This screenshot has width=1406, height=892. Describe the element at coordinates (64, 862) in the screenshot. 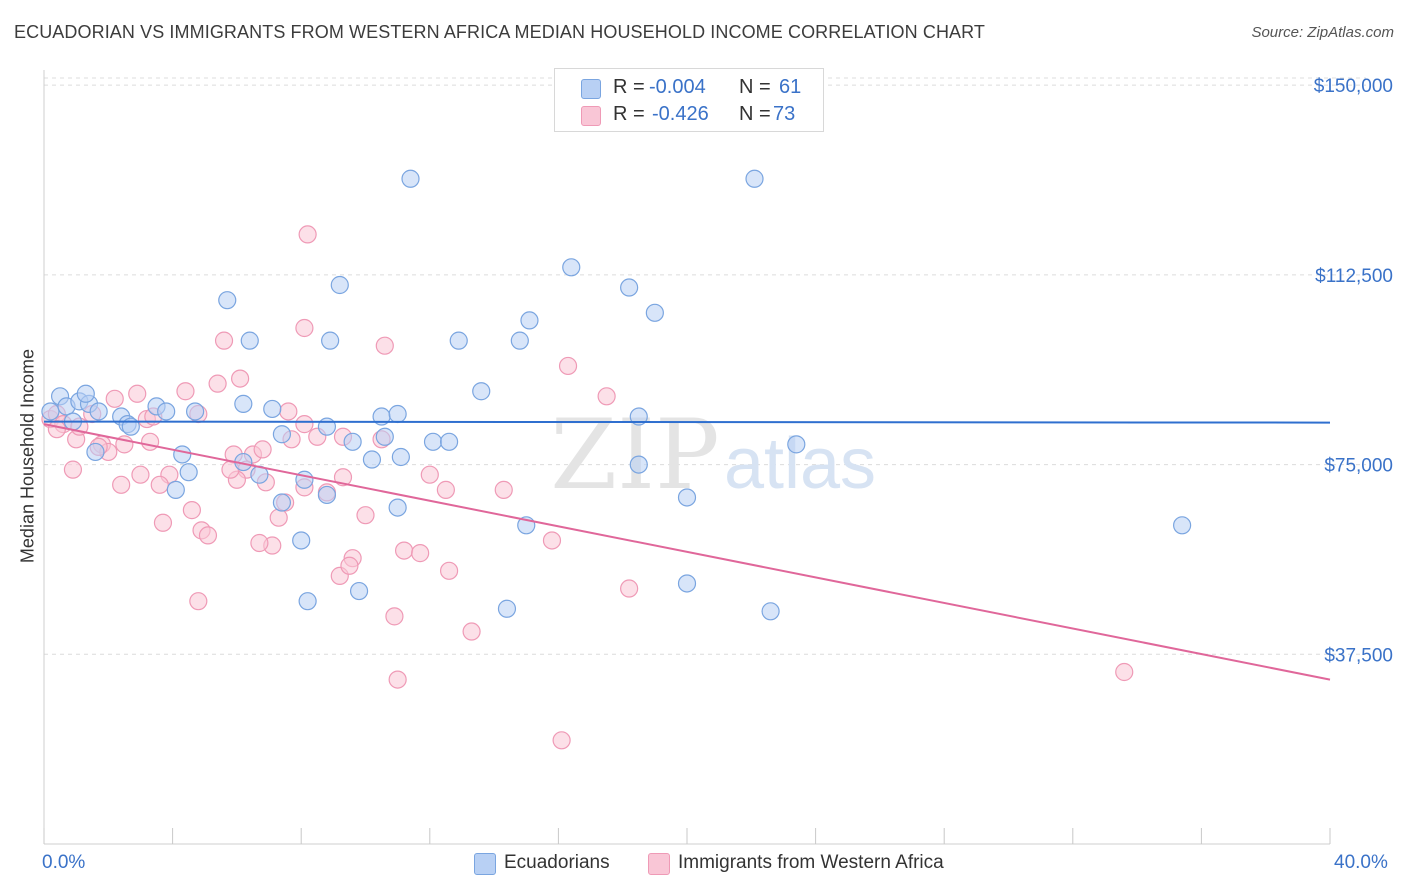

I see `x-tick-label-min: 0.0%` at that location.